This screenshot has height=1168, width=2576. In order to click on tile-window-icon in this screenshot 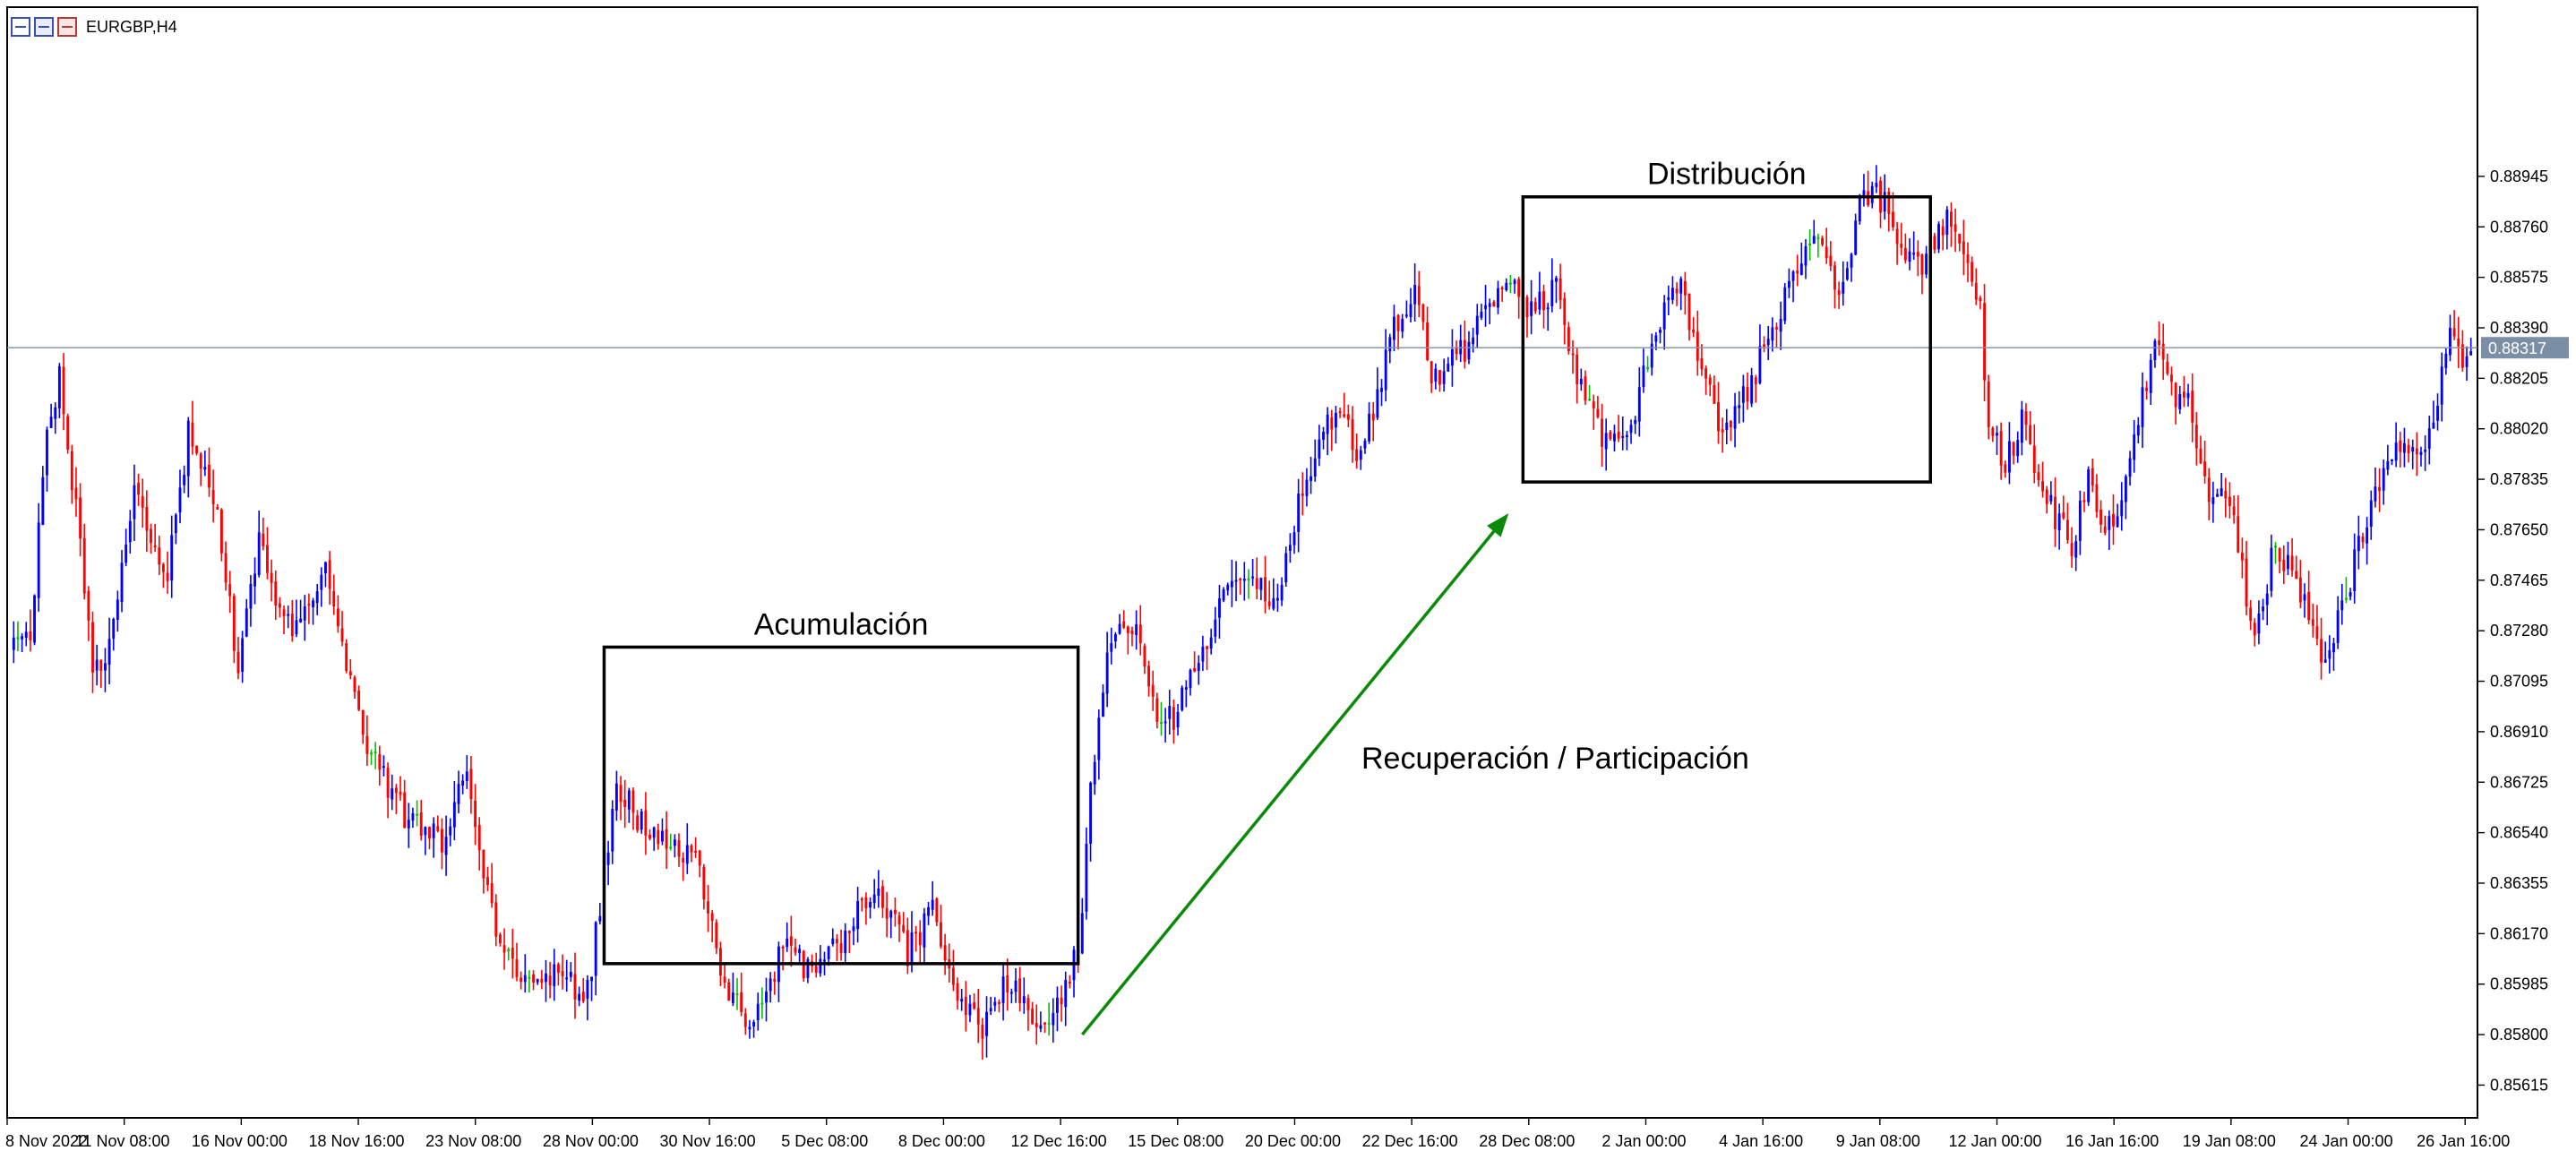, I will do `click(44, 27)`.